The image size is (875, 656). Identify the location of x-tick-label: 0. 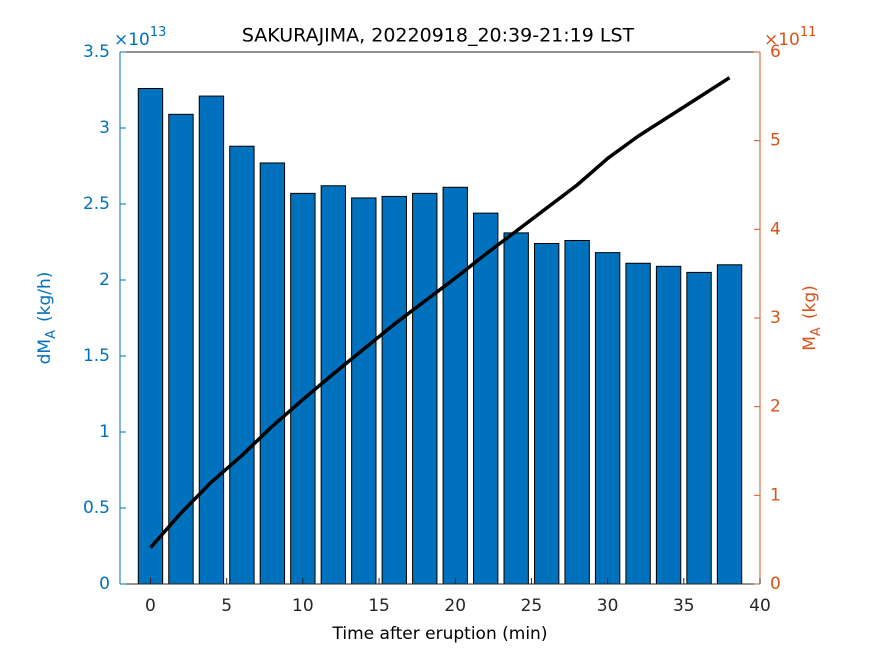
(150, 606).